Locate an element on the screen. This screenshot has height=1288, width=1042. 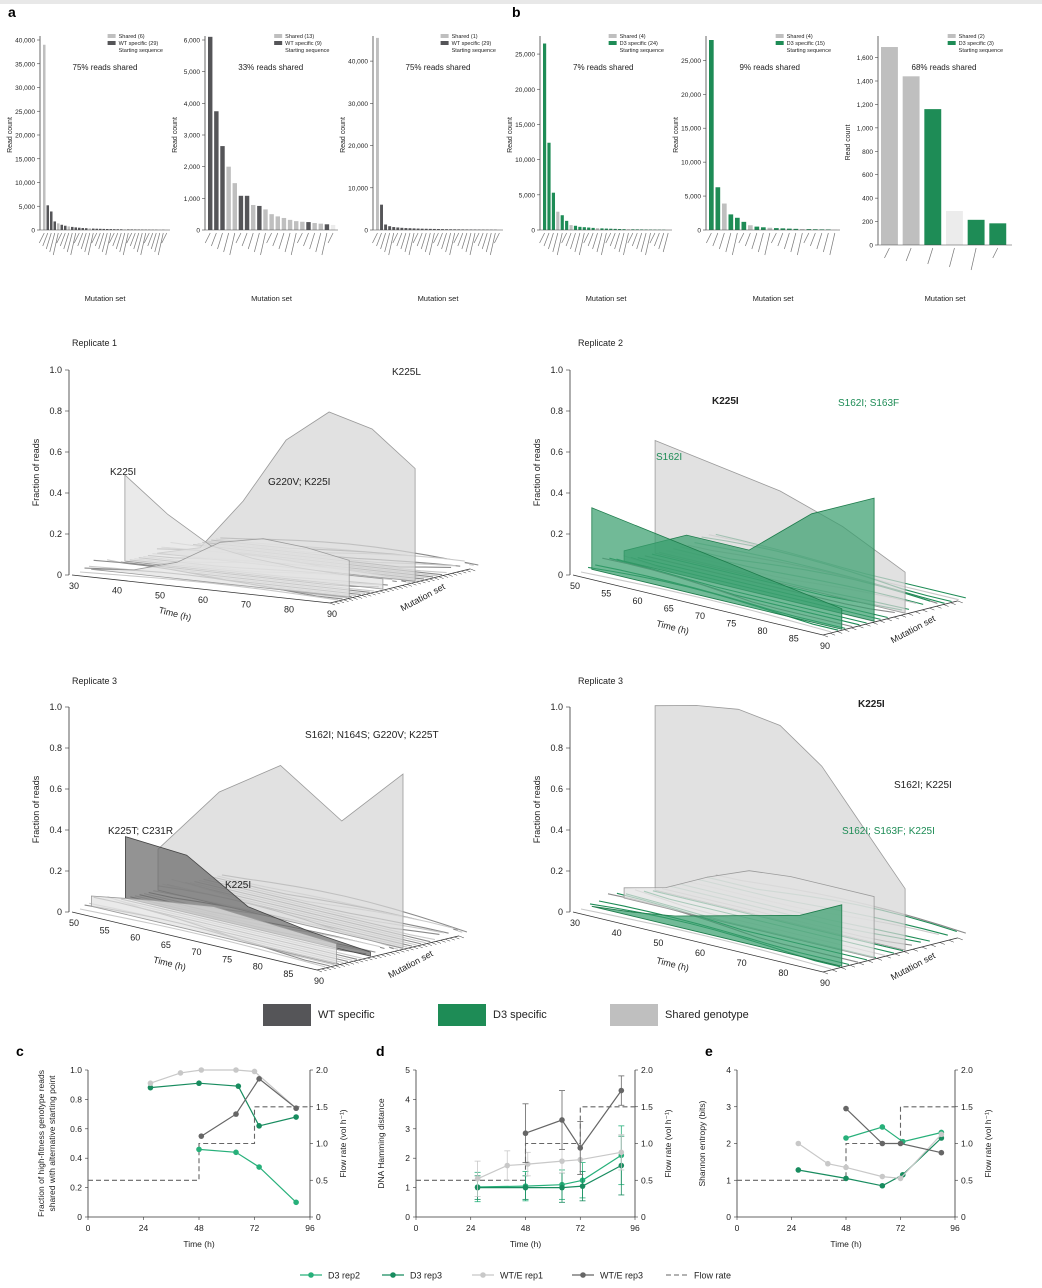
legend-label: Starting sequence is located at coordinates (307, 51).